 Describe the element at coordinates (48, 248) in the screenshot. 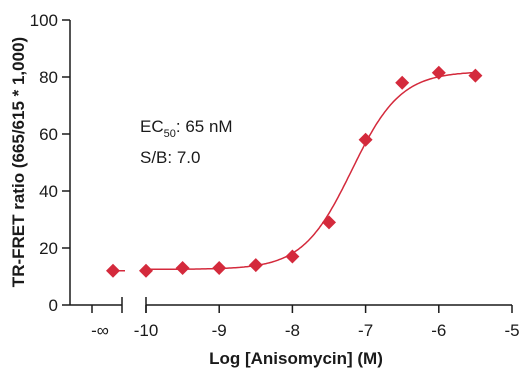

I see `y-tick-label: 20` at that location.